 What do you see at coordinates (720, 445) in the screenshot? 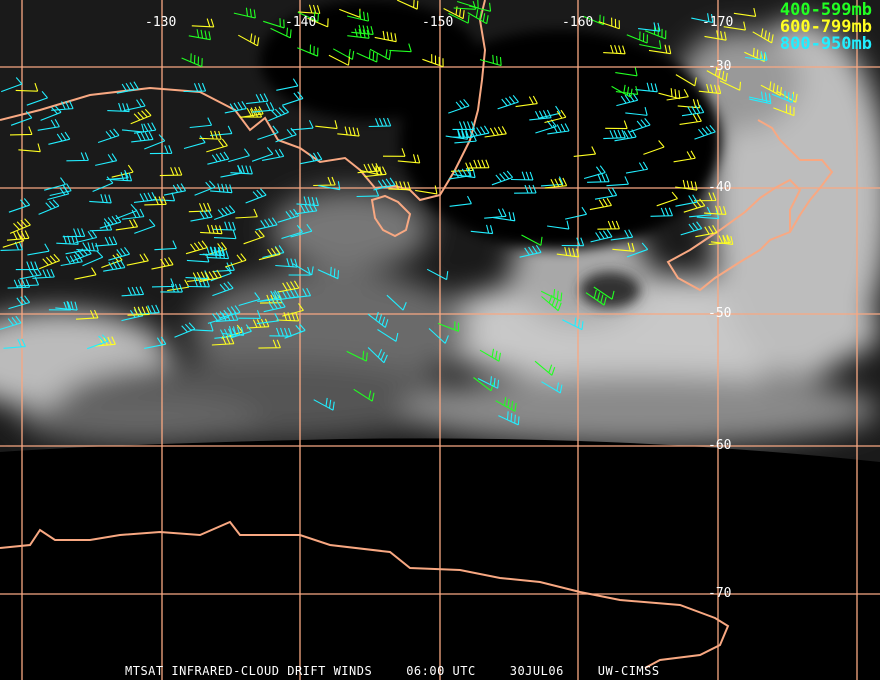
I see `latitude-label: -60` at bounding box center [720, 445].